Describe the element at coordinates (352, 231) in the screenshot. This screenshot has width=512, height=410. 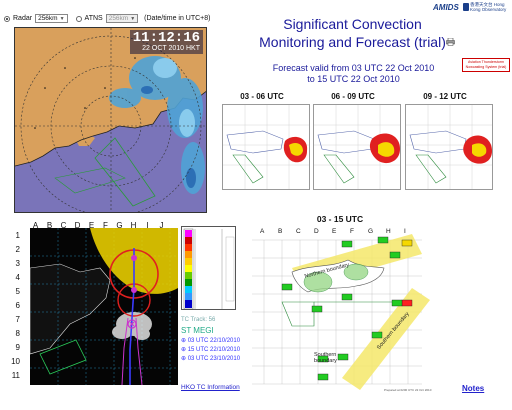
I see `map-col-label: F` at that location.